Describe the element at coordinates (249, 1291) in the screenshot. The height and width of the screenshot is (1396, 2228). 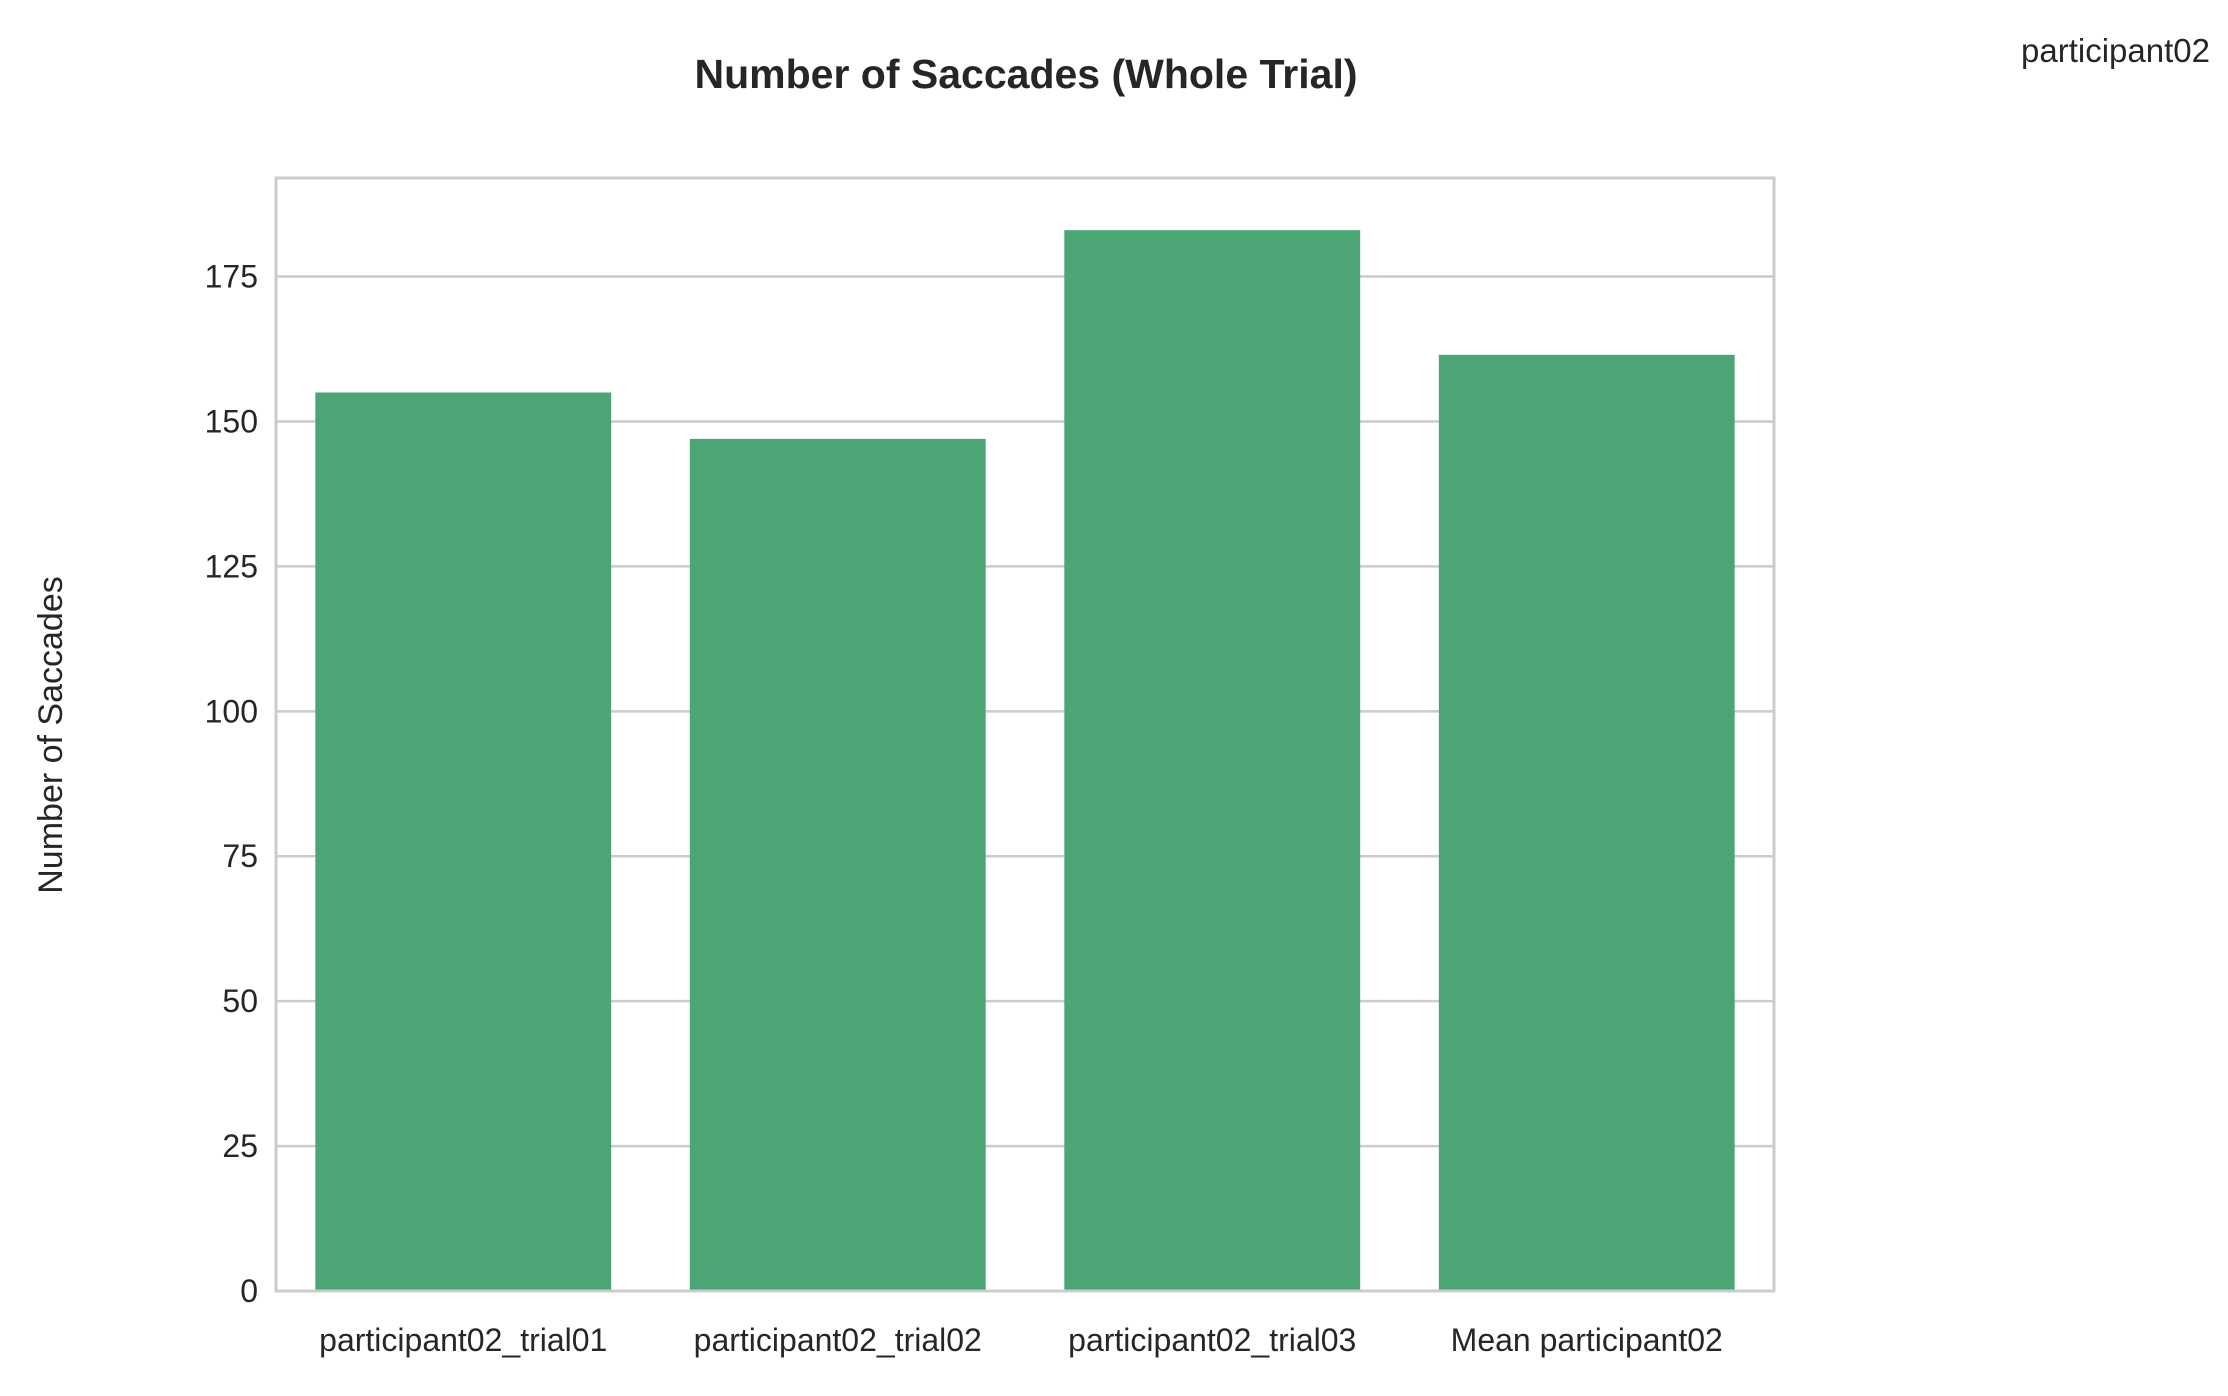
I see `y-tick-label: 0` at that location.